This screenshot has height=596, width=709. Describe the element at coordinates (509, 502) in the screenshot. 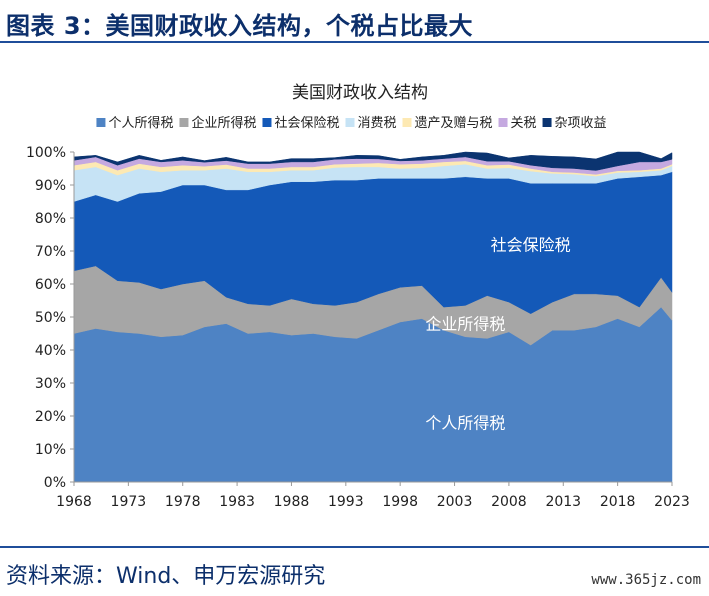

I see `x-tick-label: 2008` at that location.